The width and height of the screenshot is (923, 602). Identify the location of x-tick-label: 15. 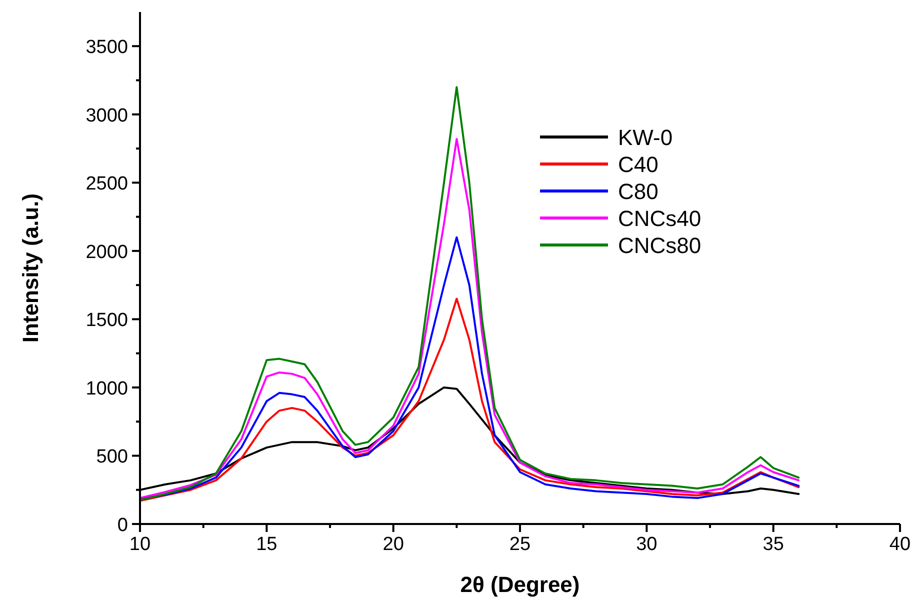
(267, 544).